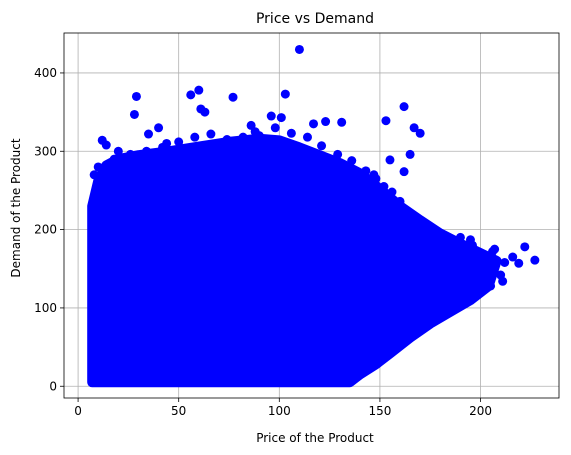 This screenshot has height=455, width=571. Describe the element at coordinates (45, 308) in the screenshot. I see `y-tick-label: 100` at that location.